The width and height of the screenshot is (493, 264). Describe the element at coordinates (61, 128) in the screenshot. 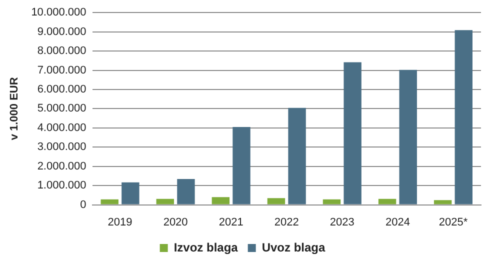

I see `y-tick-label: 4.000.000` at that location.